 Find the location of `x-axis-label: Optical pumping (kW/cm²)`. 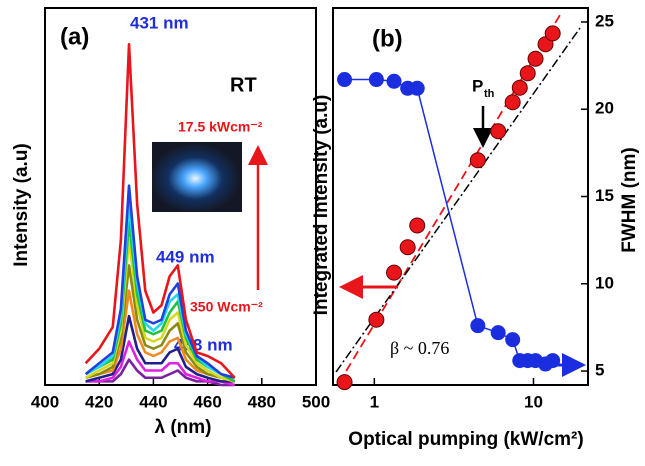

x-axis-label: Optical pumping (kW/cm²) is located at coordinates (465, 439).